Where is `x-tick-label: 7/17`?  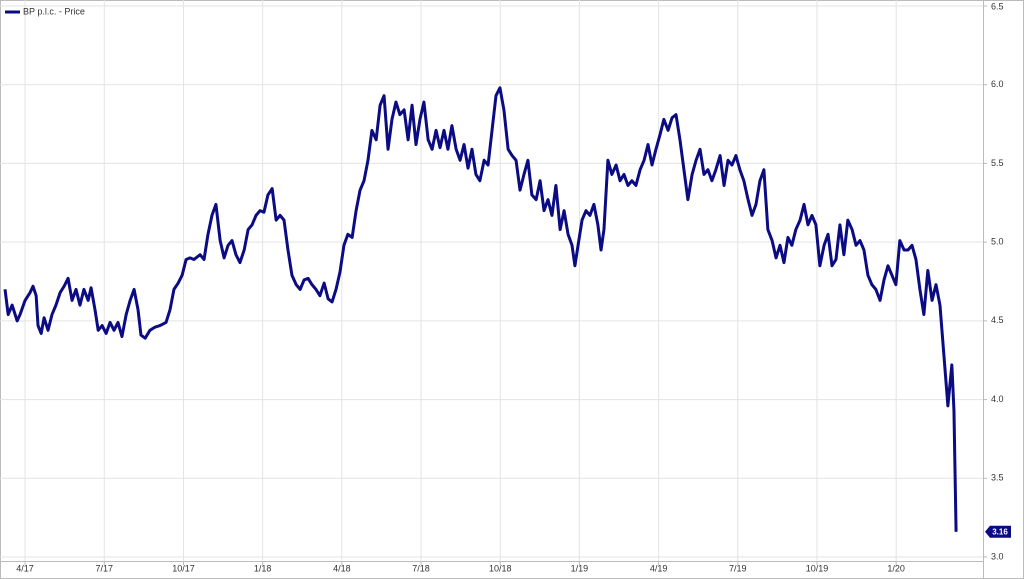 x-tick-label: 7/17 is located at coordinates (104, 568).